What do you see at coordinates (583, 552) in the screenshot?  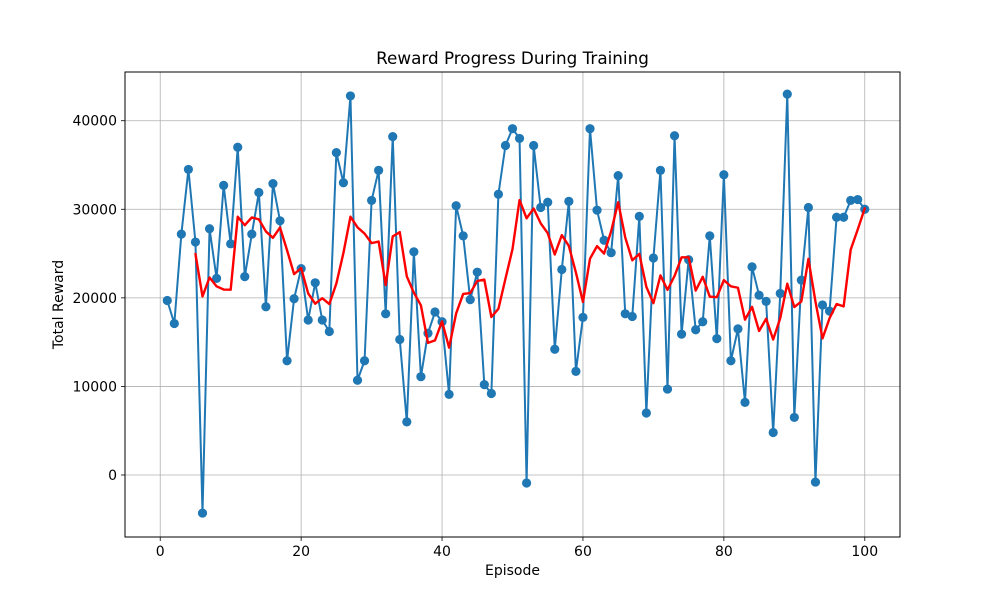 I see `x-tick-label: 60` at bounding box center [583, 552].